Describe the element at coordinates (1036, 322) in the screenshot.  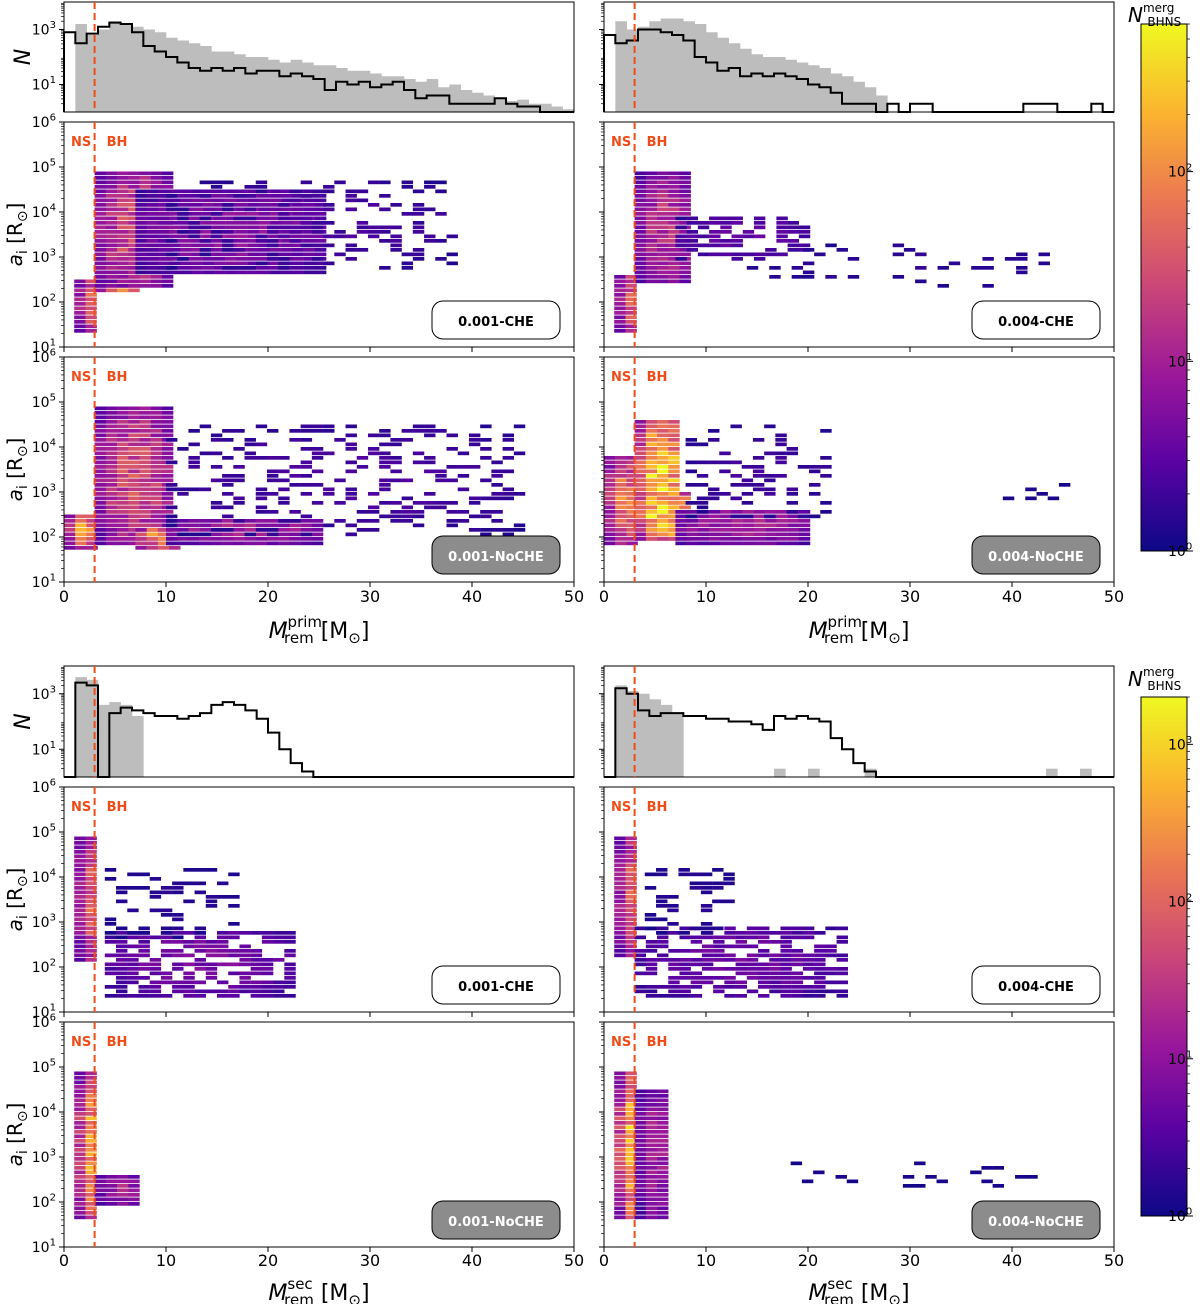
I see `model-label: 0.004-CHE` at that location.